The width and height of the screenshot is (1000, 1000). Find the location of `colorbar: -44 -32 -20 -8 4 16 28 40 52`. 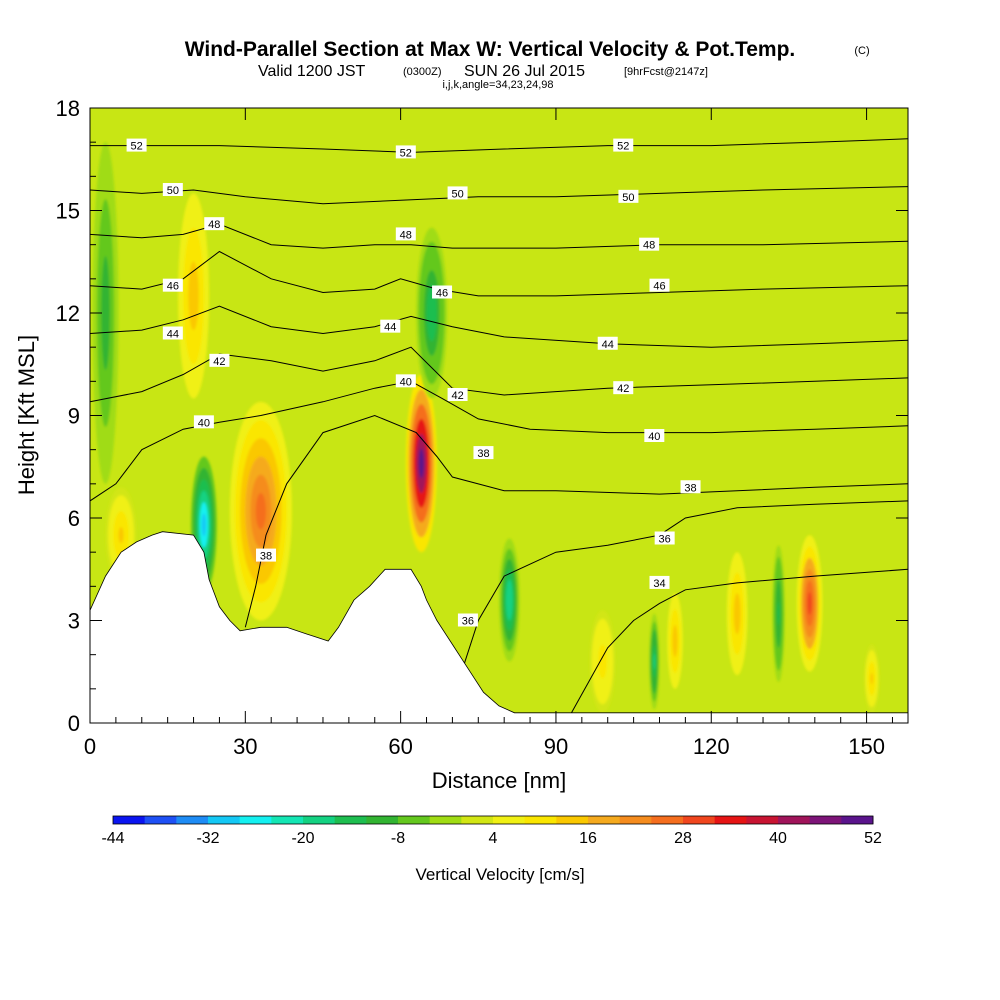

colorbar: -44 -32 -20 -8 4 16 28 40 52 is located at coordinates (491, 831).